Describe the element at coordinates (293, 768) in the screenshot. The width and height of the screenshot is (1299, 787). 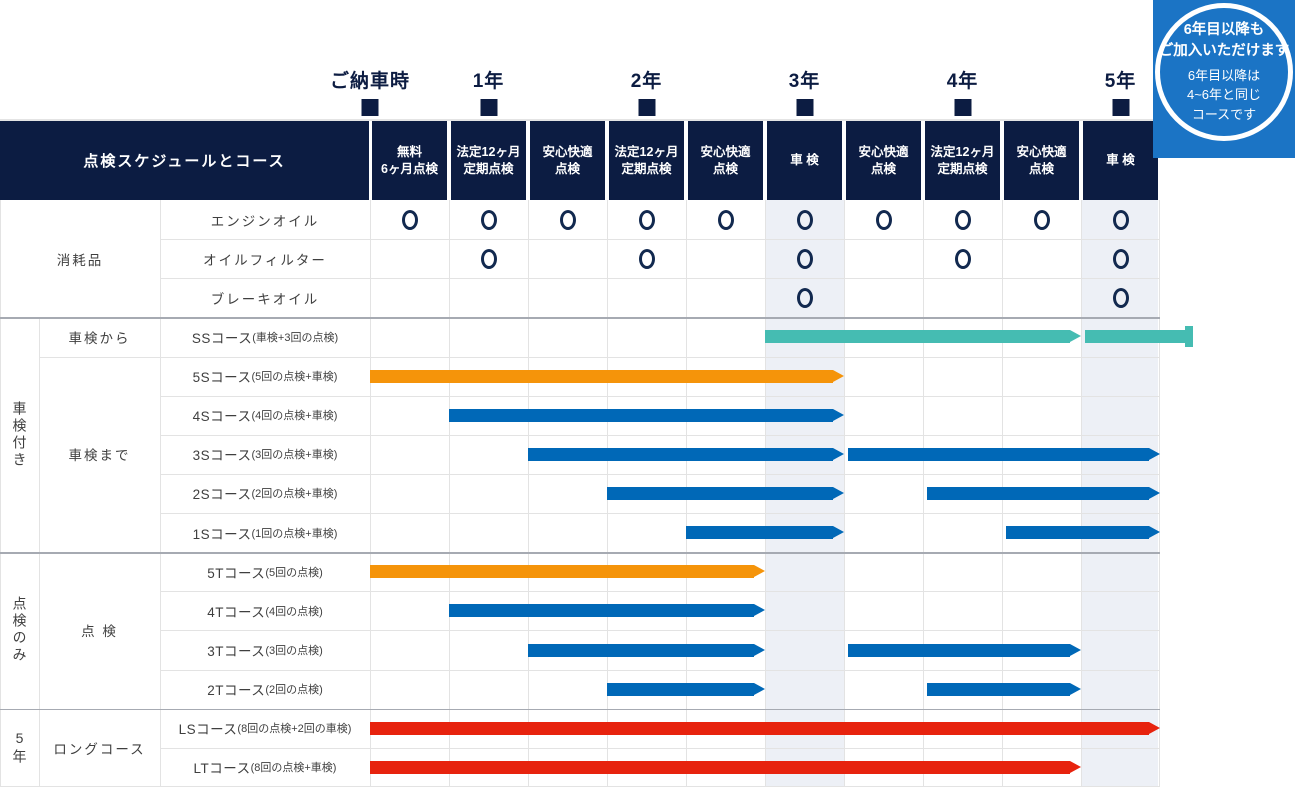
I see `label-sub: (8回の点検+車検)` at that location.